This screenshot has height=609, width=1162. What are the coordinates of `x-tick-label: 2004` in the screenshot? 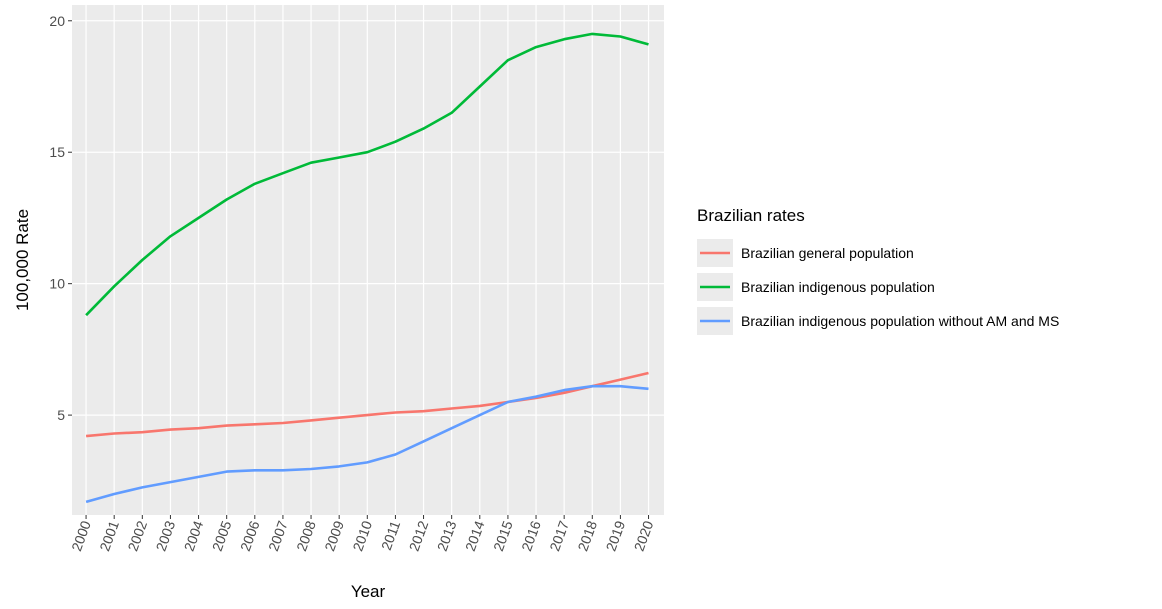 It's located at (194, 535).